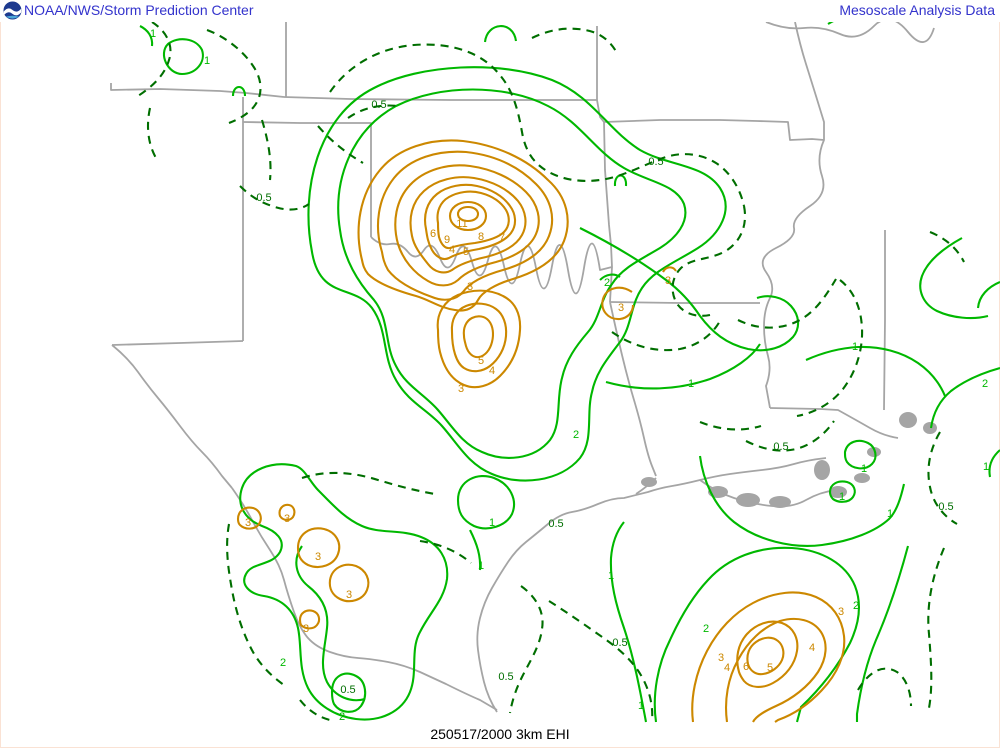 Image resolution: width=1000 pixels, height=750 pixels. Describe the element at coordinates (461, 224) in the screenshot. I see `contour-label: 11` at that location.